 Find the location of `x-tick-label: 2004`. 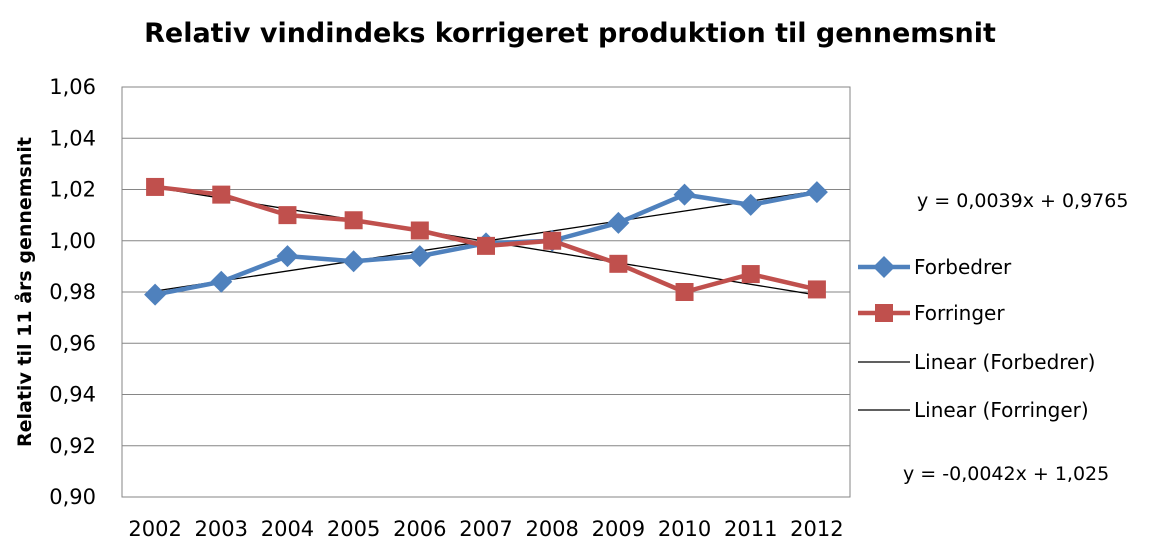

x-tick-label: 2004 is located at coordinates (287, 529).